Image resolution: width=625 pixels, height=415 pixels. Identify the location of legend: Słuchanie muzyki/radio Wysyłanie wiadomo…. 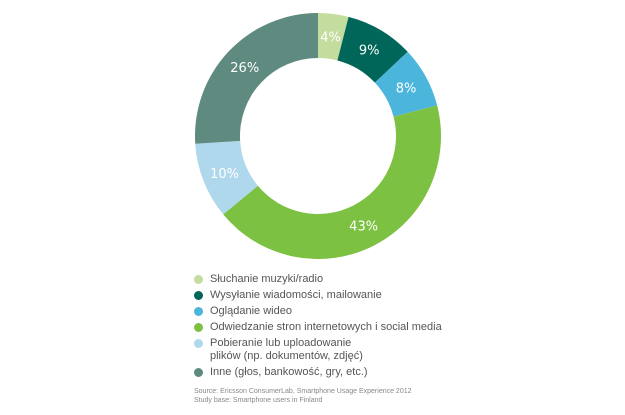
(318, 327).